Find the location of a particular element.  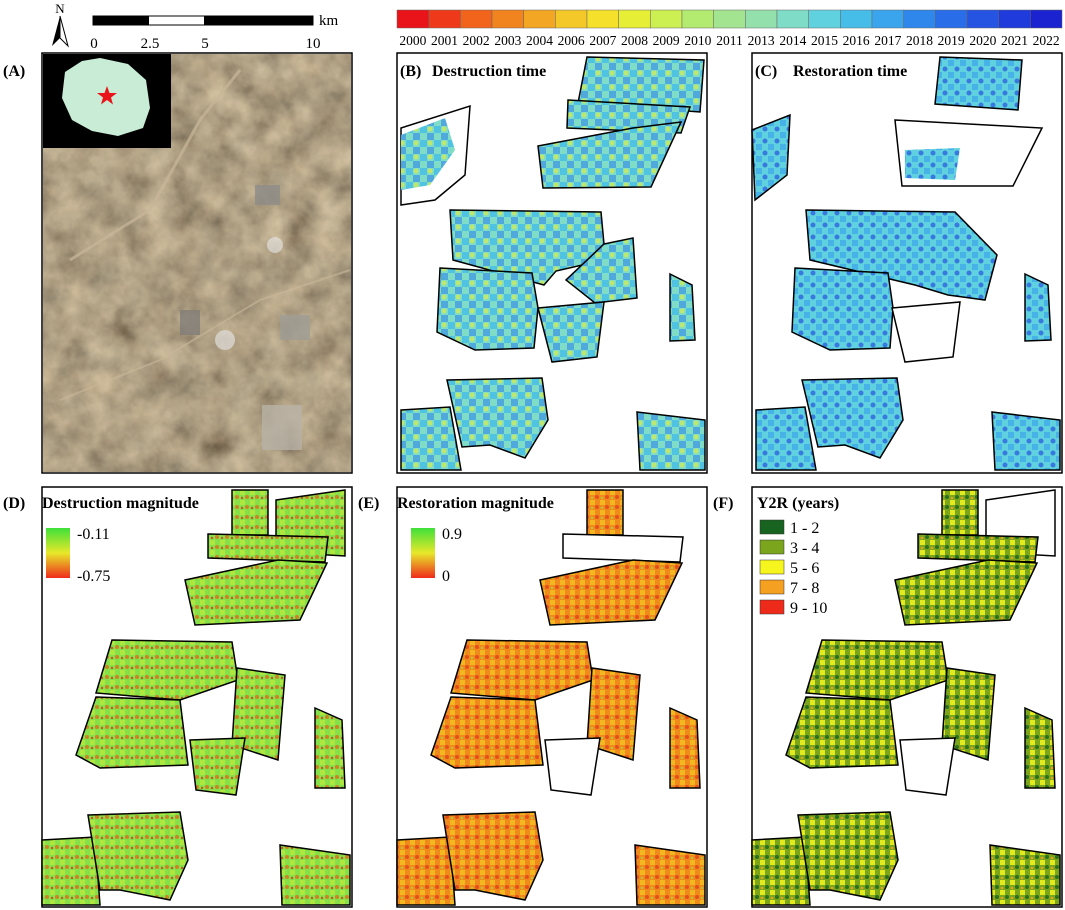

panel-a-letter: (A) is located at coordinates (14, 71).